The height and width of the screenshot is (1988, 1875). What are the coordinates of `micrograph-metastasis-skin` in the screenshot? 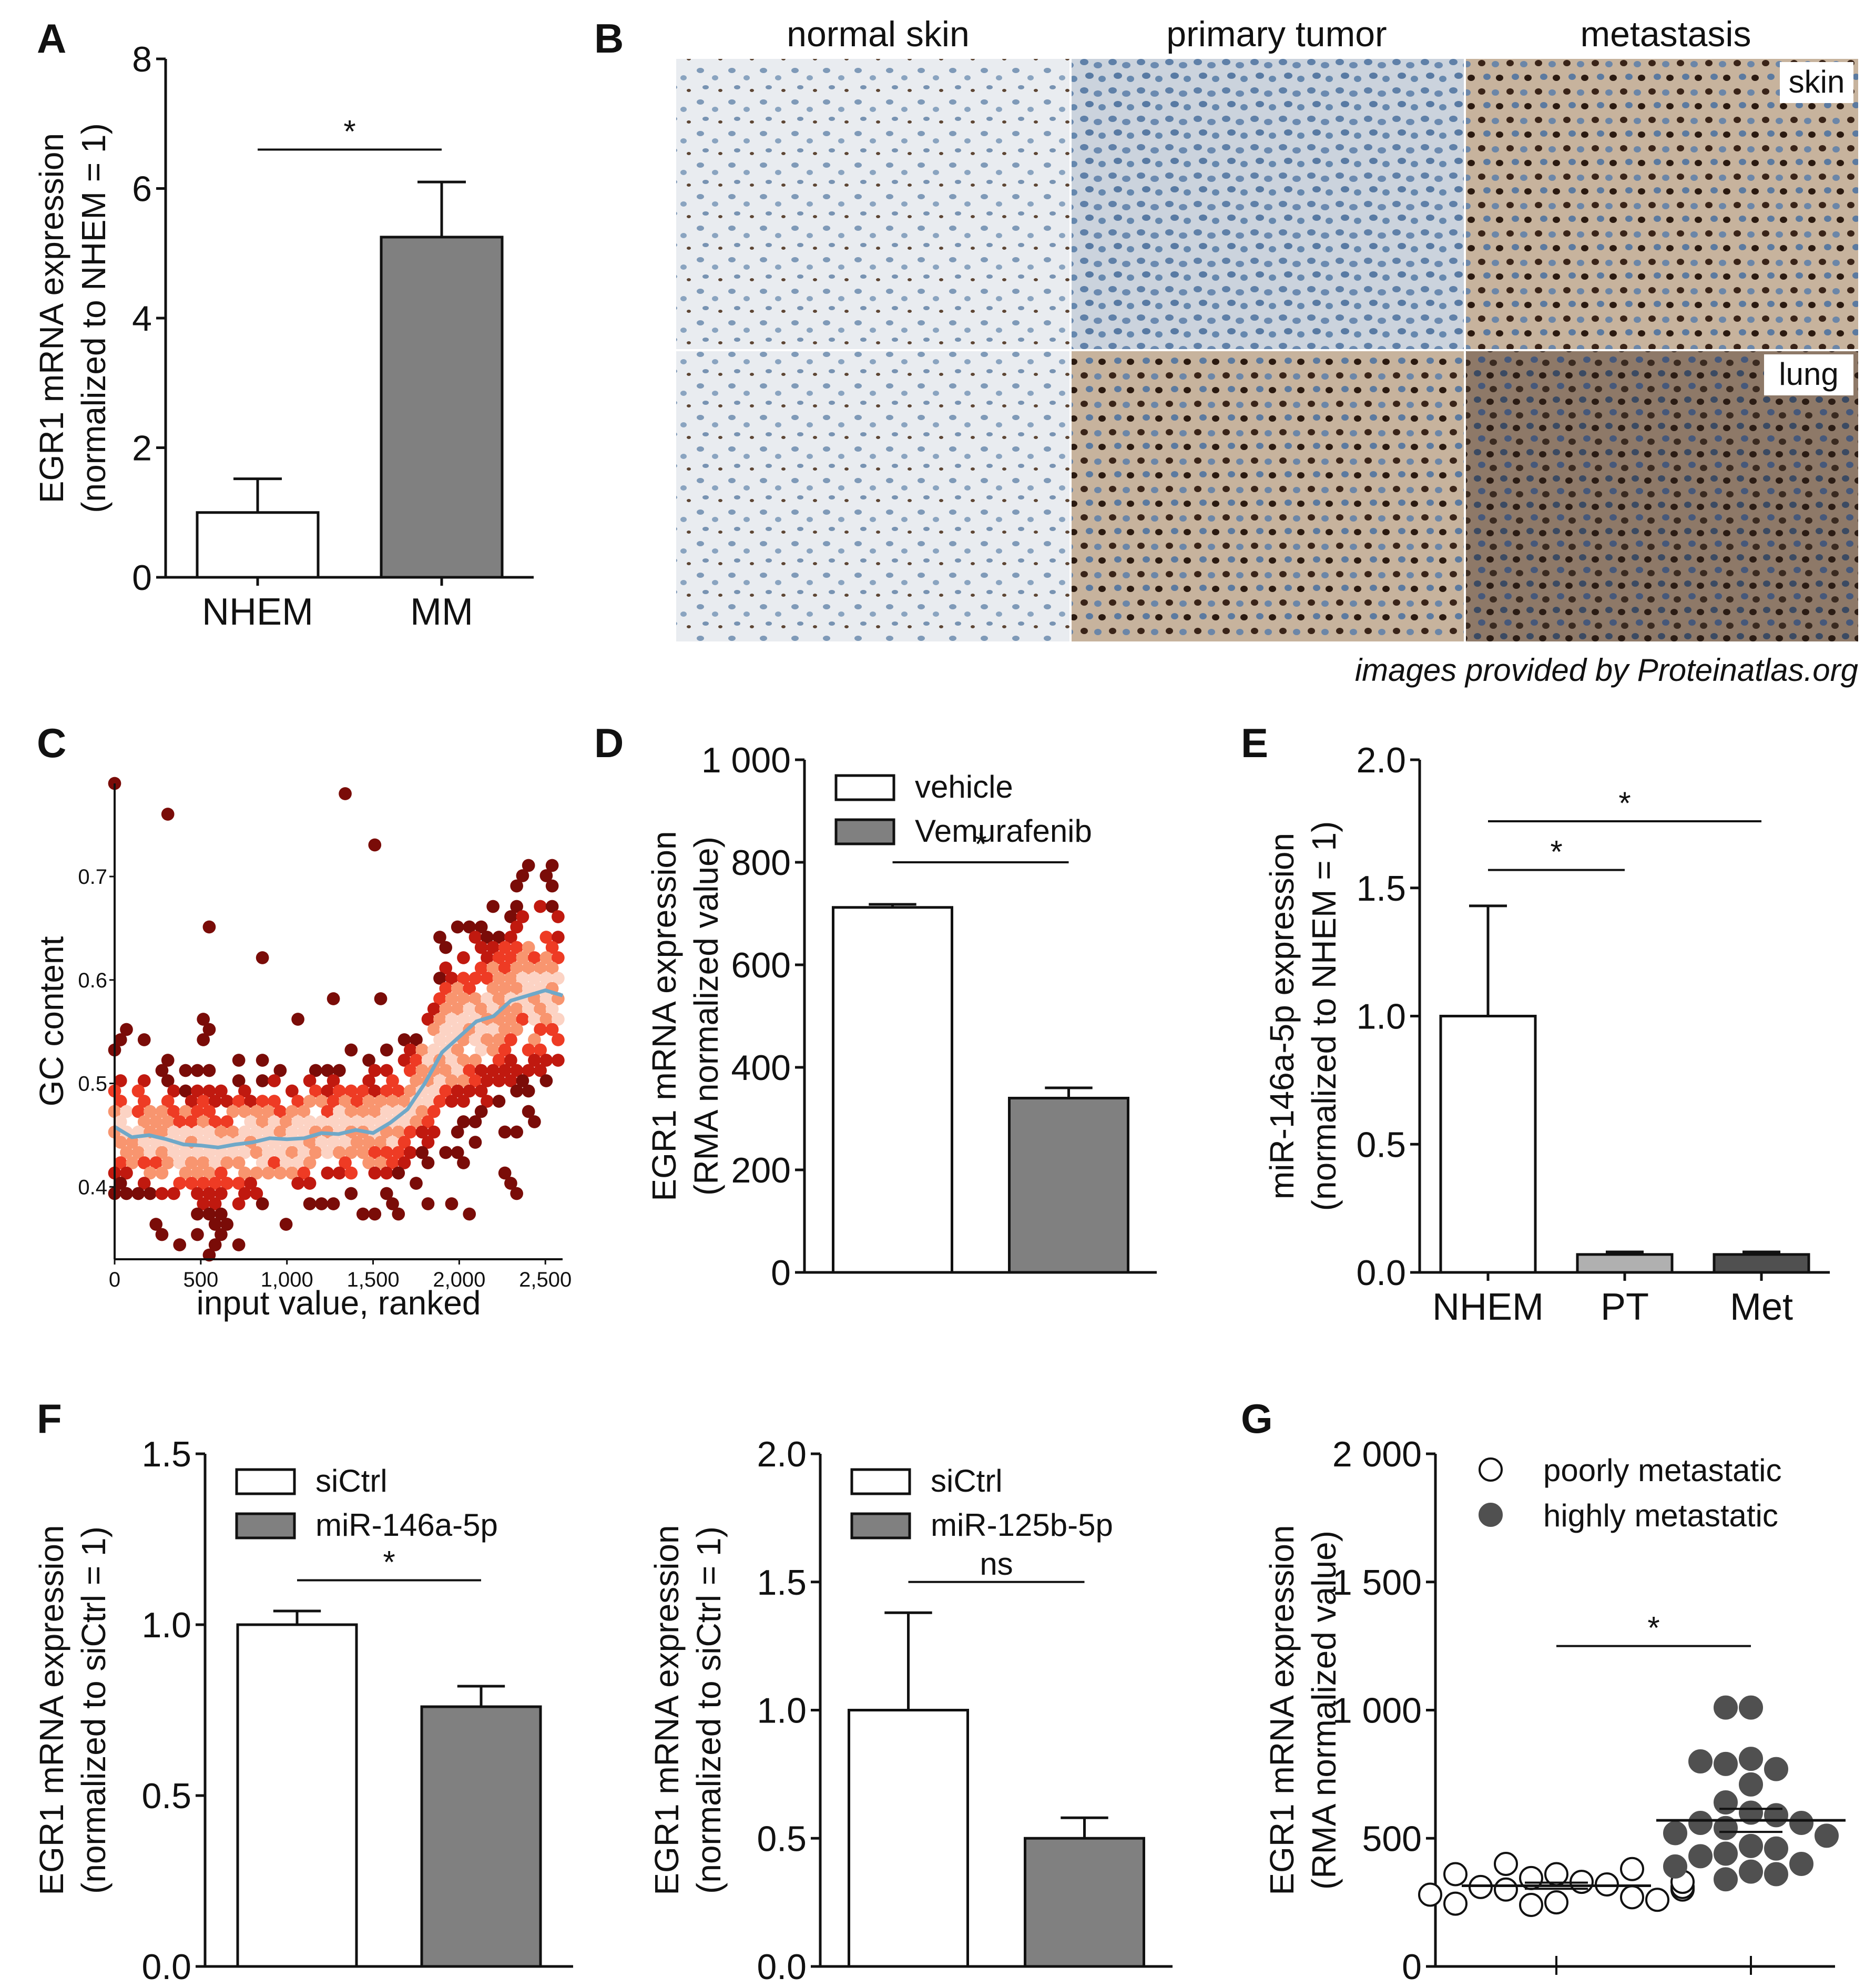 It's located at (1662, 204).